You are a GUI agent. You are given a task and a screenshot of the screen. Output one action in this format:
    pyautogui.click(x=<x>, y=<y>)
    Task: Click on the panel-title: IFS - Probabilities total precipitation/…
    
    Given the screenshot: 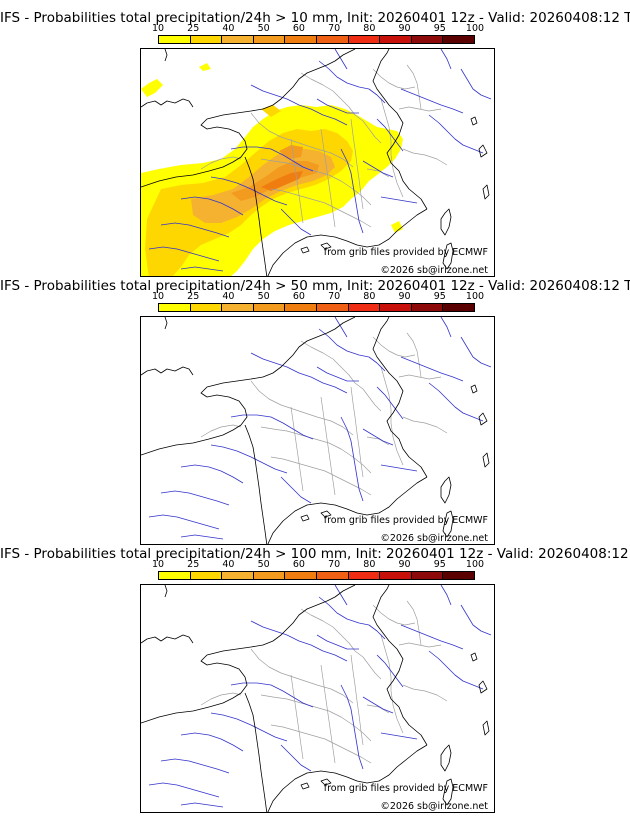 What is the action you would take?
    pyautogui.click(x=315, y=18)
    